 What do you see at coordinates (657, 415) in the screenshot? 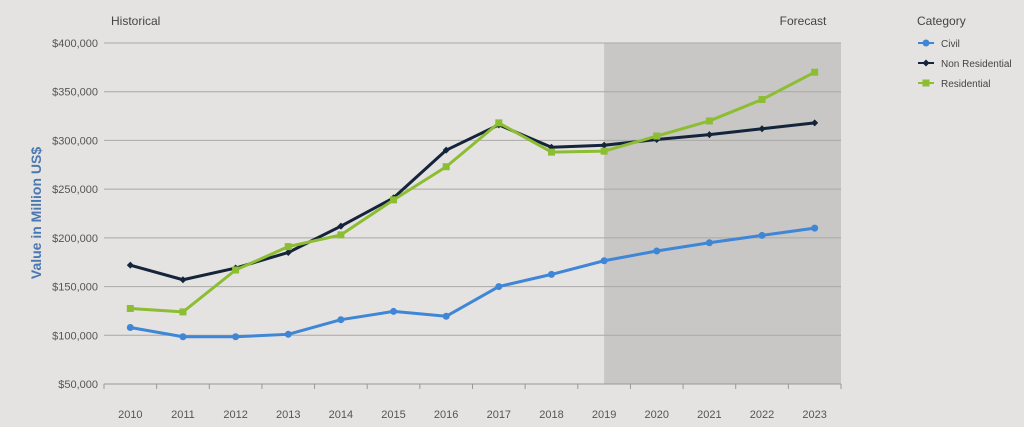
I see `x-tick-label: 2020` at bounding box center [657, 415].